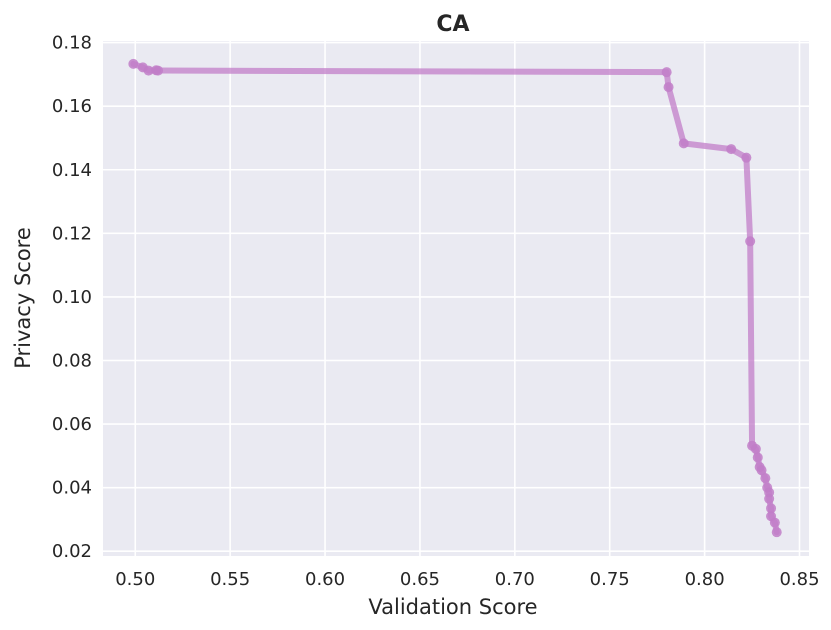 Image resolution: width=831 pixels, height=630 pixels. I want to click on y-tick-label: 0.08, so click(72, 360).